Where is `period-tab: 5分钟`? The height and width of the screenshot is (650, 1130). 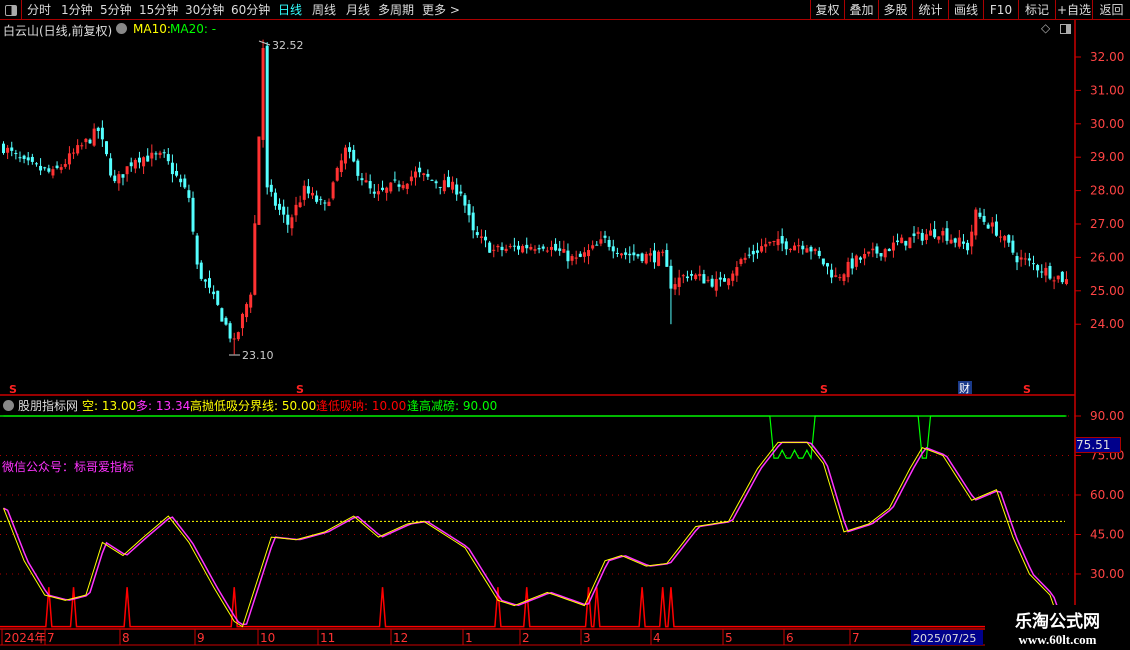
period-tab: 5分钟 is located at coordinates (116, 10).